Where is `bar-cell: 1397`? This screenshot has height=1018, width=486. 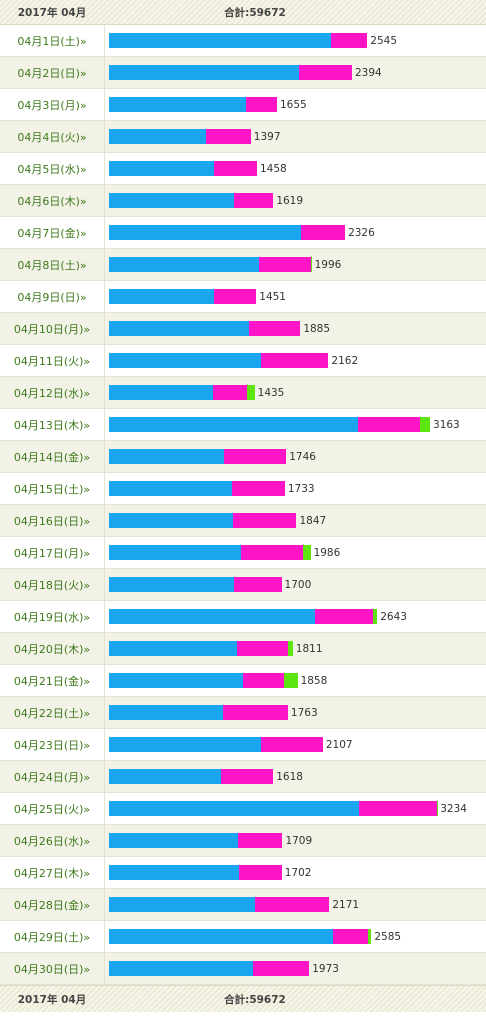 bar-cell: 1397 is located at coordinates (295, 136).